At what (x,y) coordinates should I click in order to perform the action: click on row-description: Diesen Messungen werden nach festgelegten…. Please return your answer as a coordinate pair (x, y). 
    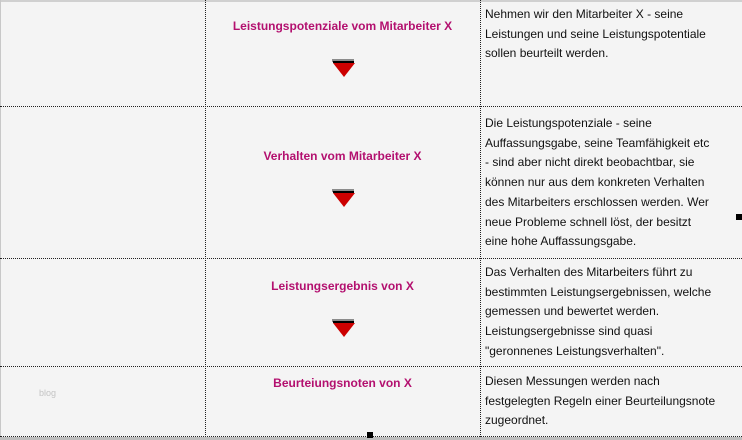
    Looking at the image, I should click on (612, 401).